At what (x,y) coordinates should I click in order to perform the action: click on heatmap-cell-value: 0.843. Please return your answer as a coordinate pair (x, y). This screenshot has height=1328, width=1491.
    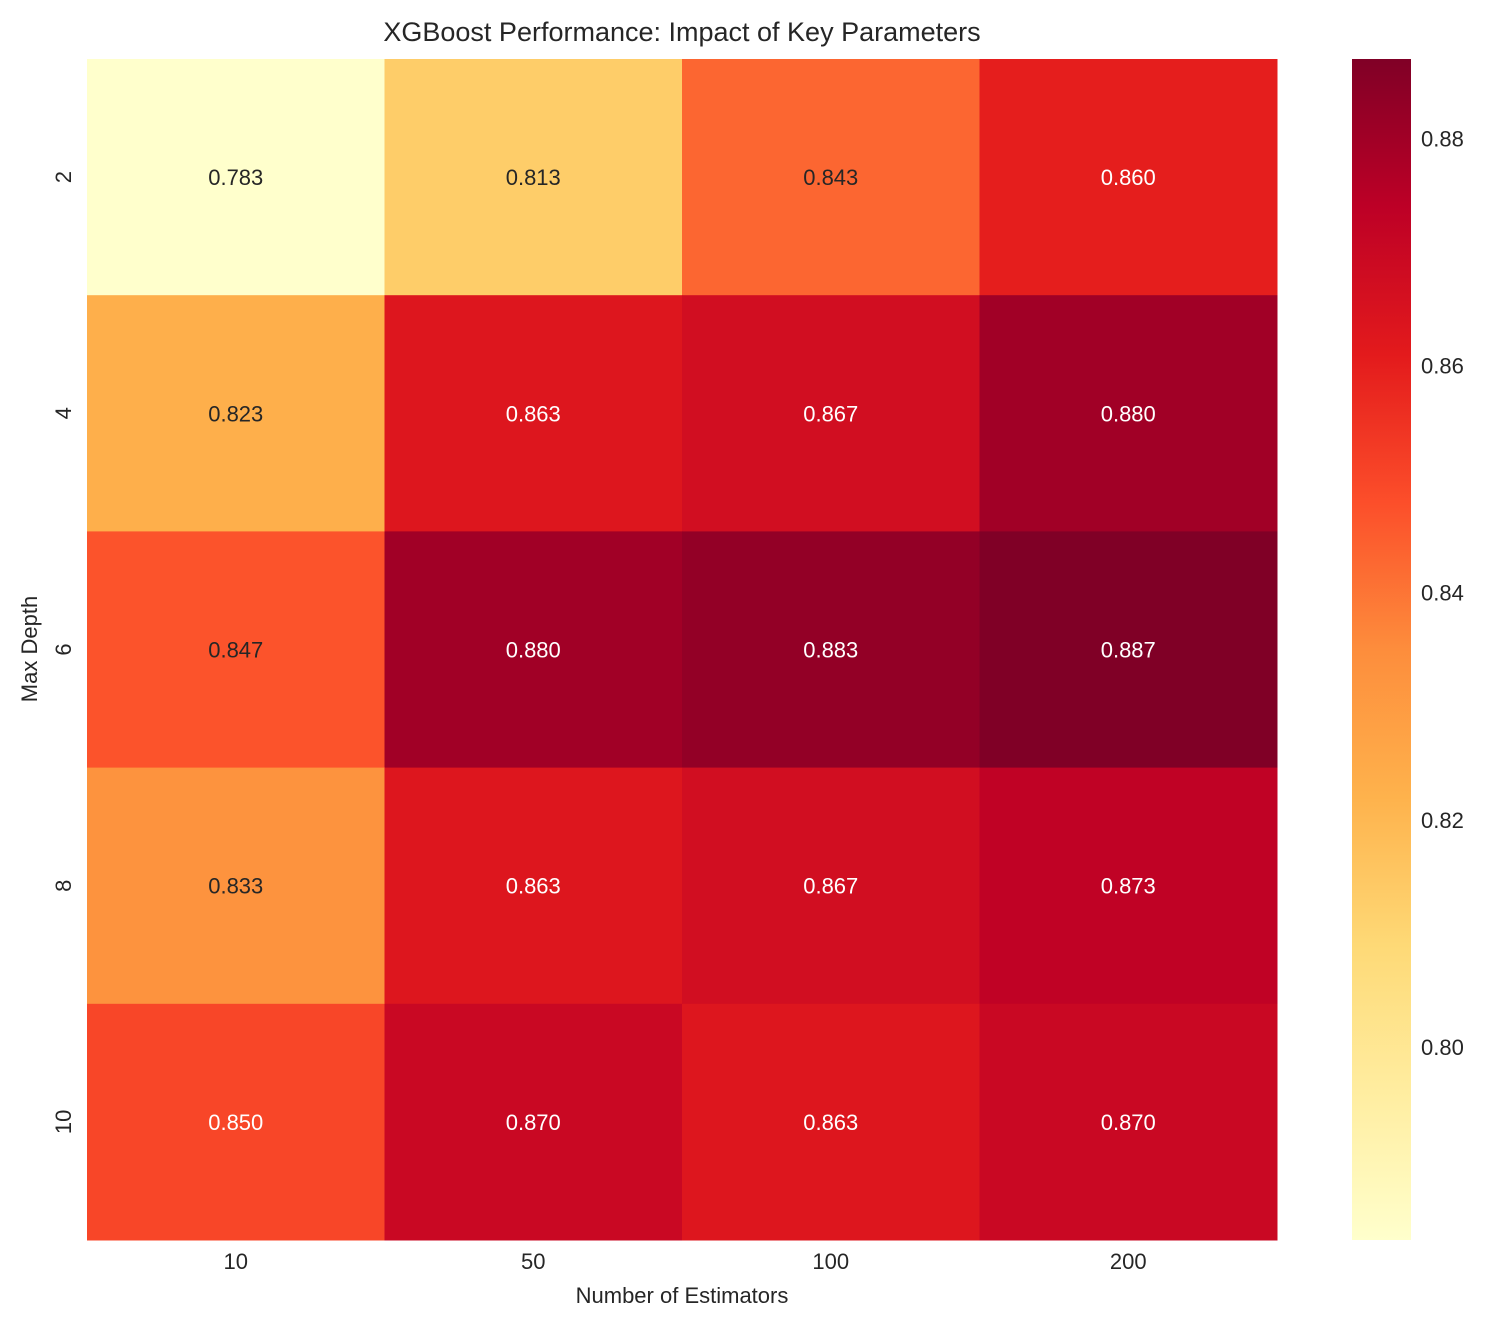
    Looking at the image, I should click on (830, 177).